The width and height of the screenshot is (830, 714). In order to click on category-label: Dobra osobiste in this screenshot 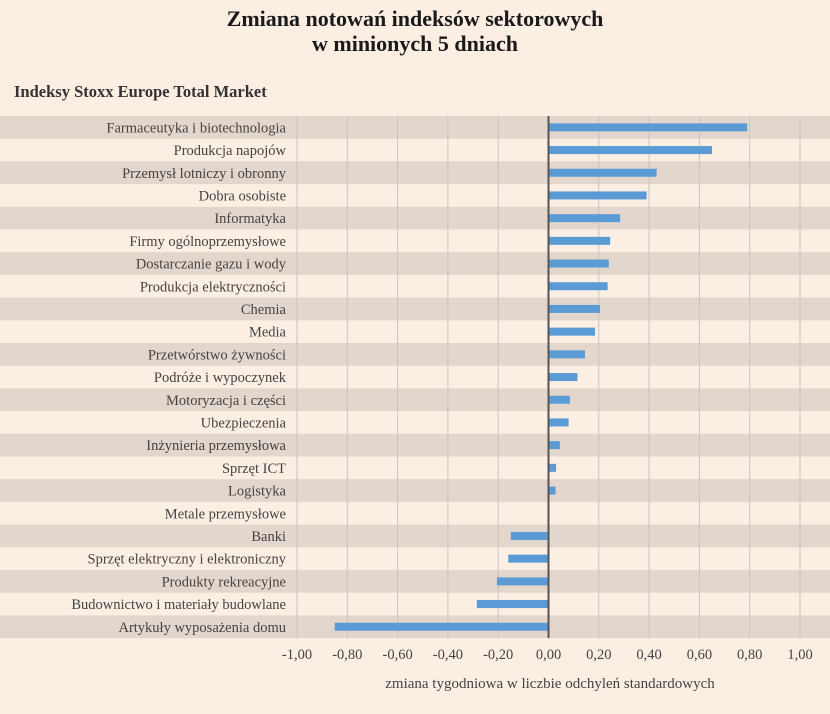, I will do `click(242, 196)`.